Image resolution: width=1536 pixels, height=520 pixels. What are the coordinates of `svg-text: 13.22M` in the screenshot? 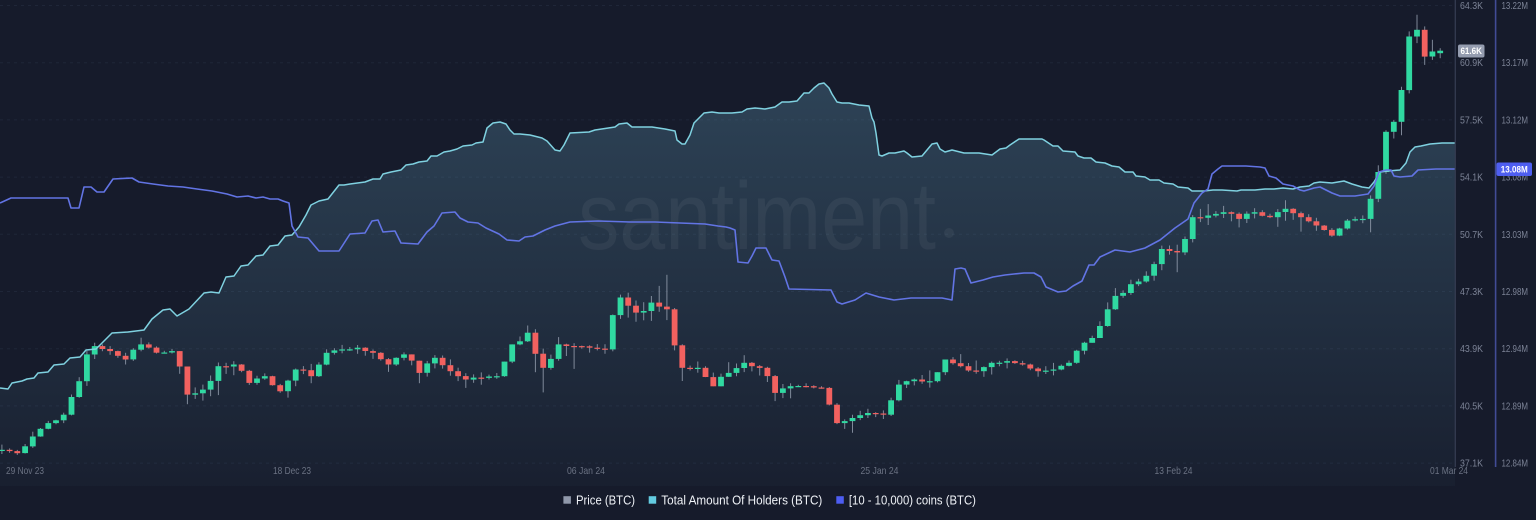 It's located at (1515, 6).